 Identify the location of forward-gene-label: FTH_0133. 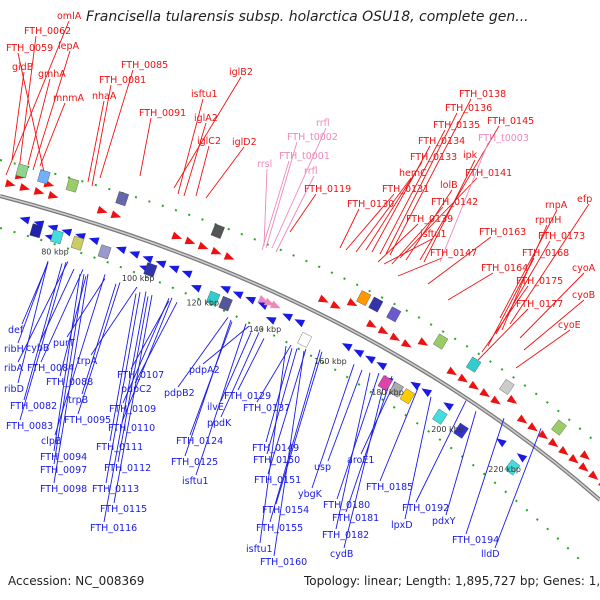
(433, 157).